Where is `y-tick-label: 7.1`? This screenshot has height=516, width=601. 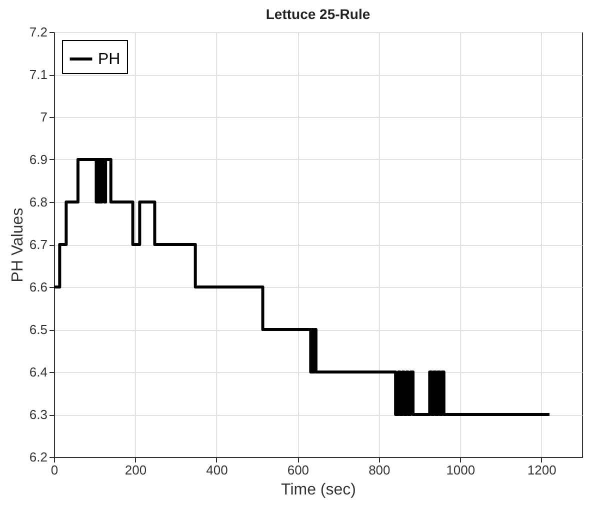
y-tick-label: 7.1 is located at coordinates (38, 74).